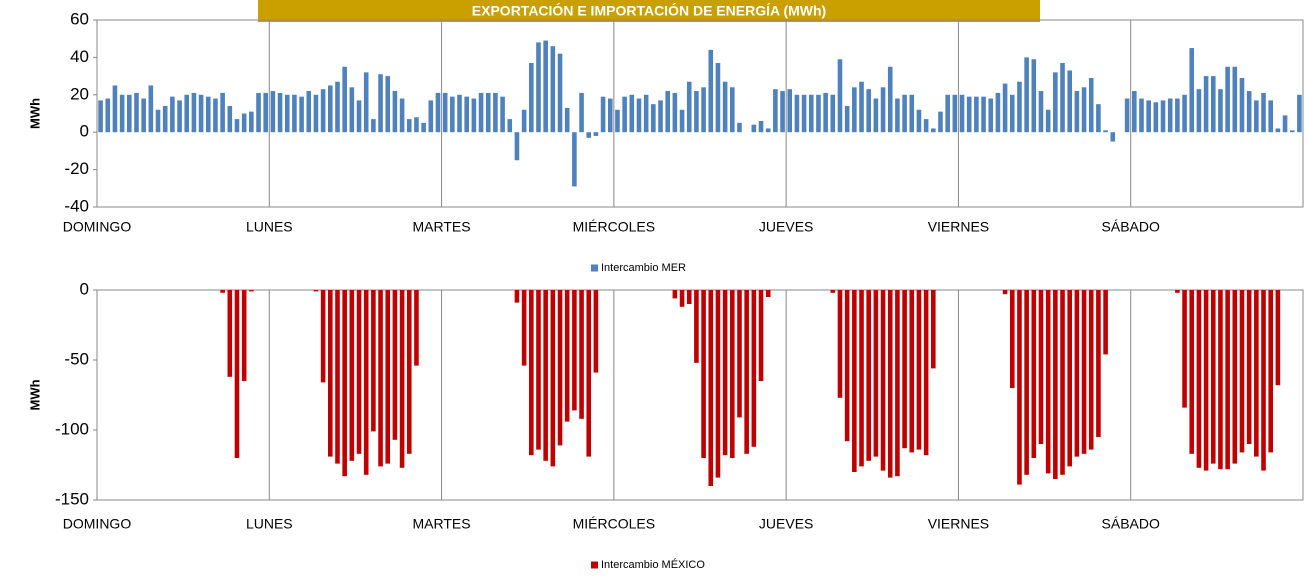 The width and height of the screenshot is (1305, 579). Describe the element at coordinates (84, 288) in the screenshot. I see `y-tick-label: 0` at that location.